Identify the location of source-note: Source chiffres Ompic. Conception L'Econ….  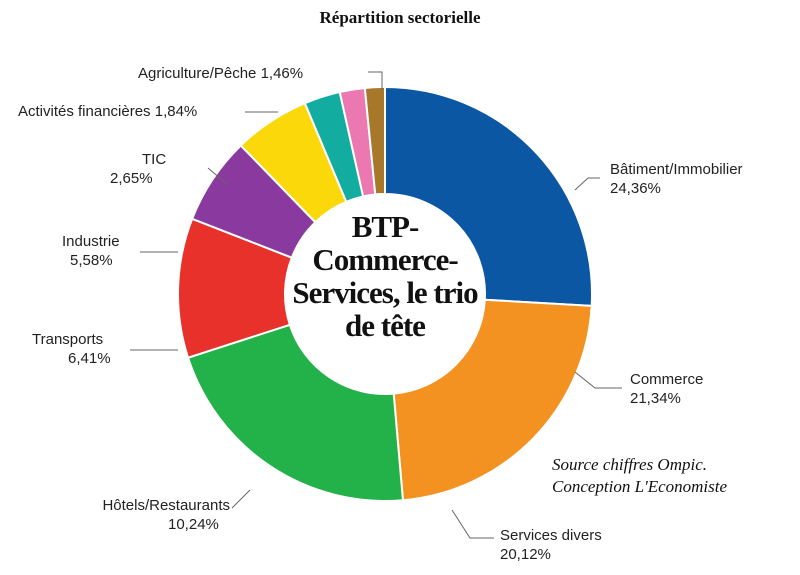
(640, 475).